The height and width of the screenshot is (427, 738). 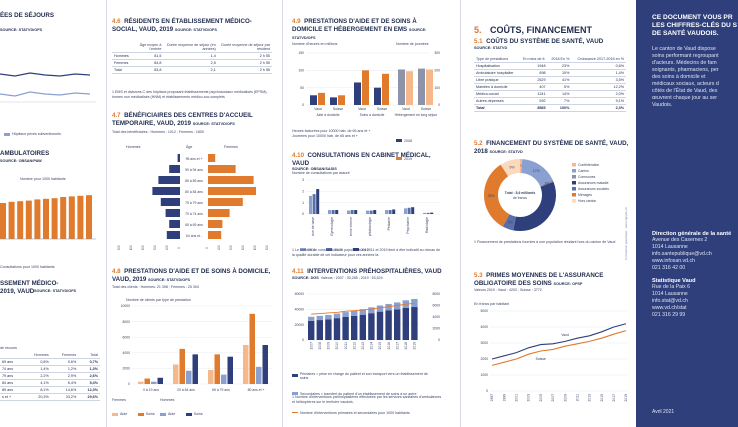 What do you see at coordinates (11, 362) in the screenshot?
I see `table-cell: 69 ans` at bounding box center [11, 362].